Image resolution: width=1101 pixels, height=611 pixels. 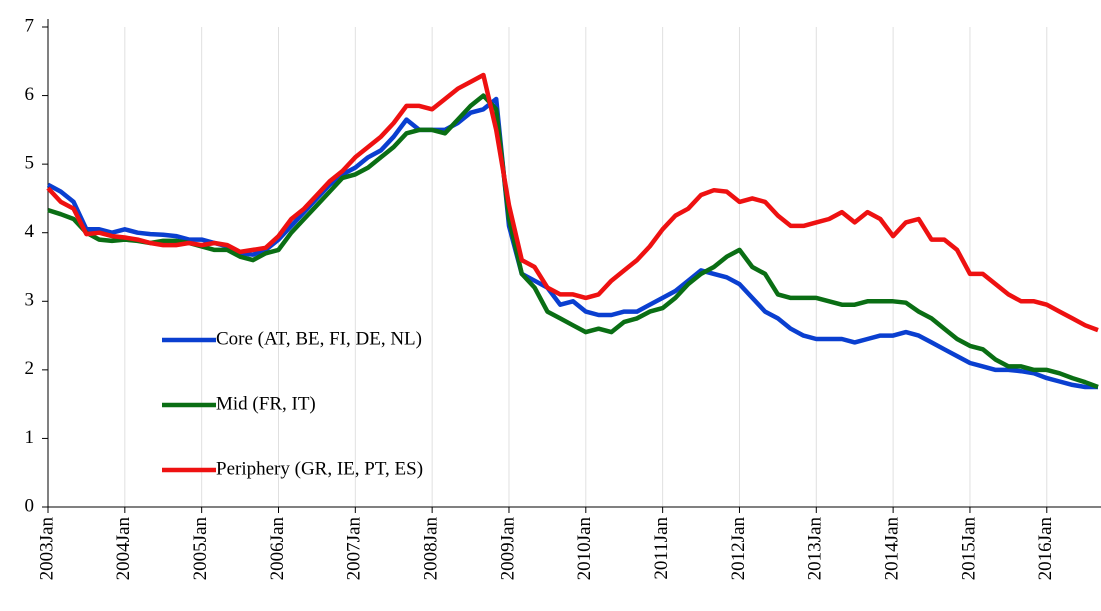 What do you see at coordinates (30, 94) in the screenshot?
I see `y-tick-label: 6` at bounding box center [30, 94].